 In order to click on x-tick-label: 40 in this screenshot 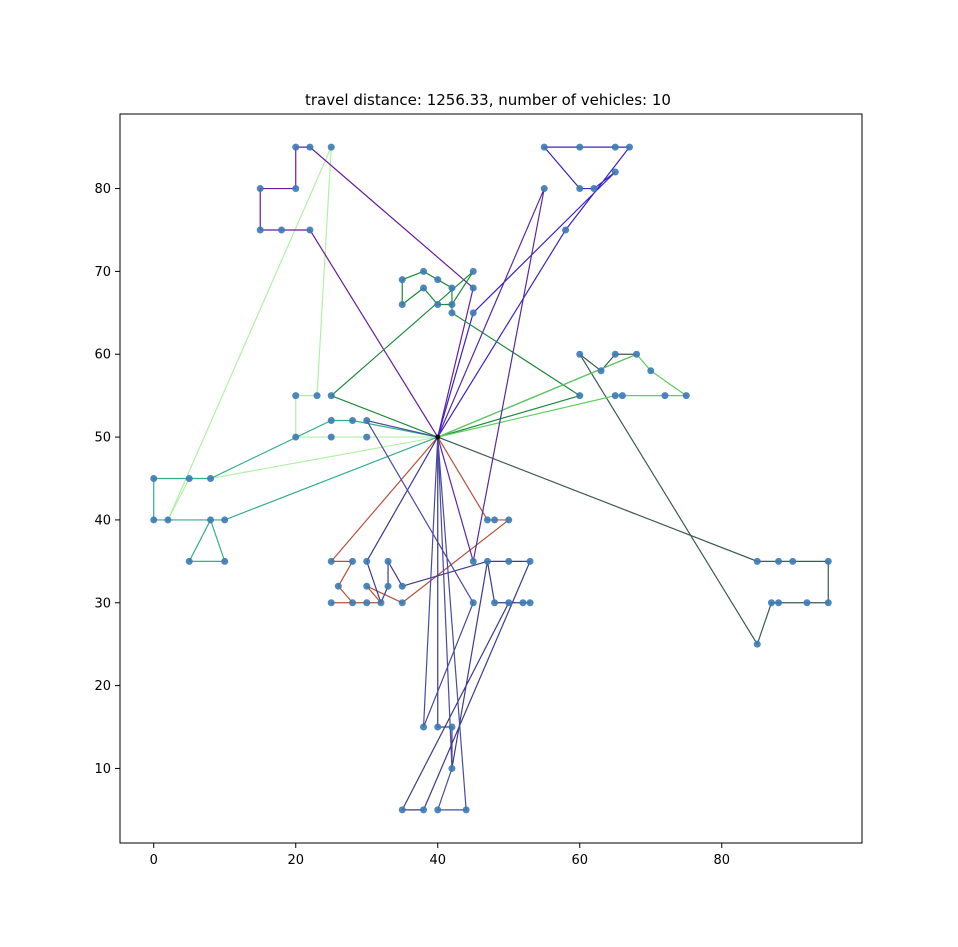, I will do `click(437, 860)`.